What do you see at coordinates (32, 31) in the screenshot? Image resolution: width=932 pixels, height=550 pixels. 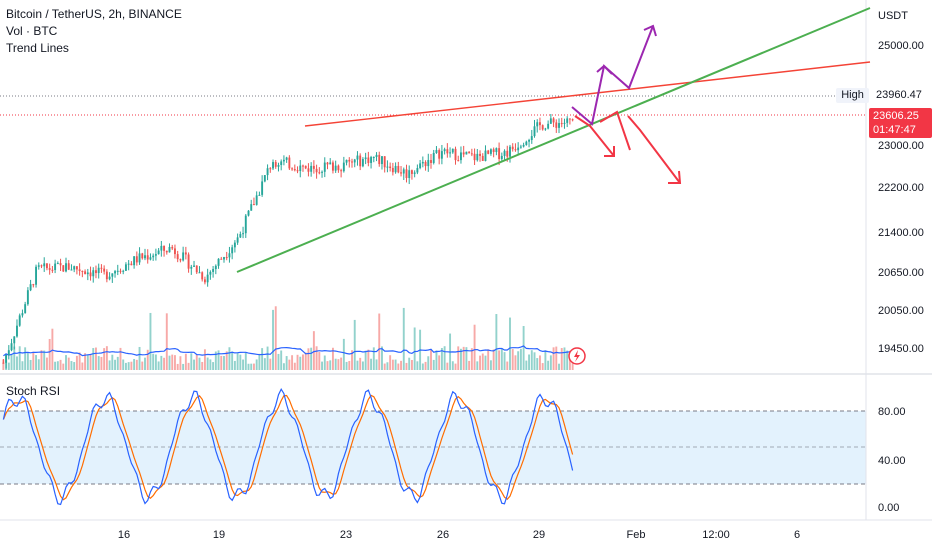 I see `volume-indicator-label: Vol · BTC` at bounding box center [32, 31].